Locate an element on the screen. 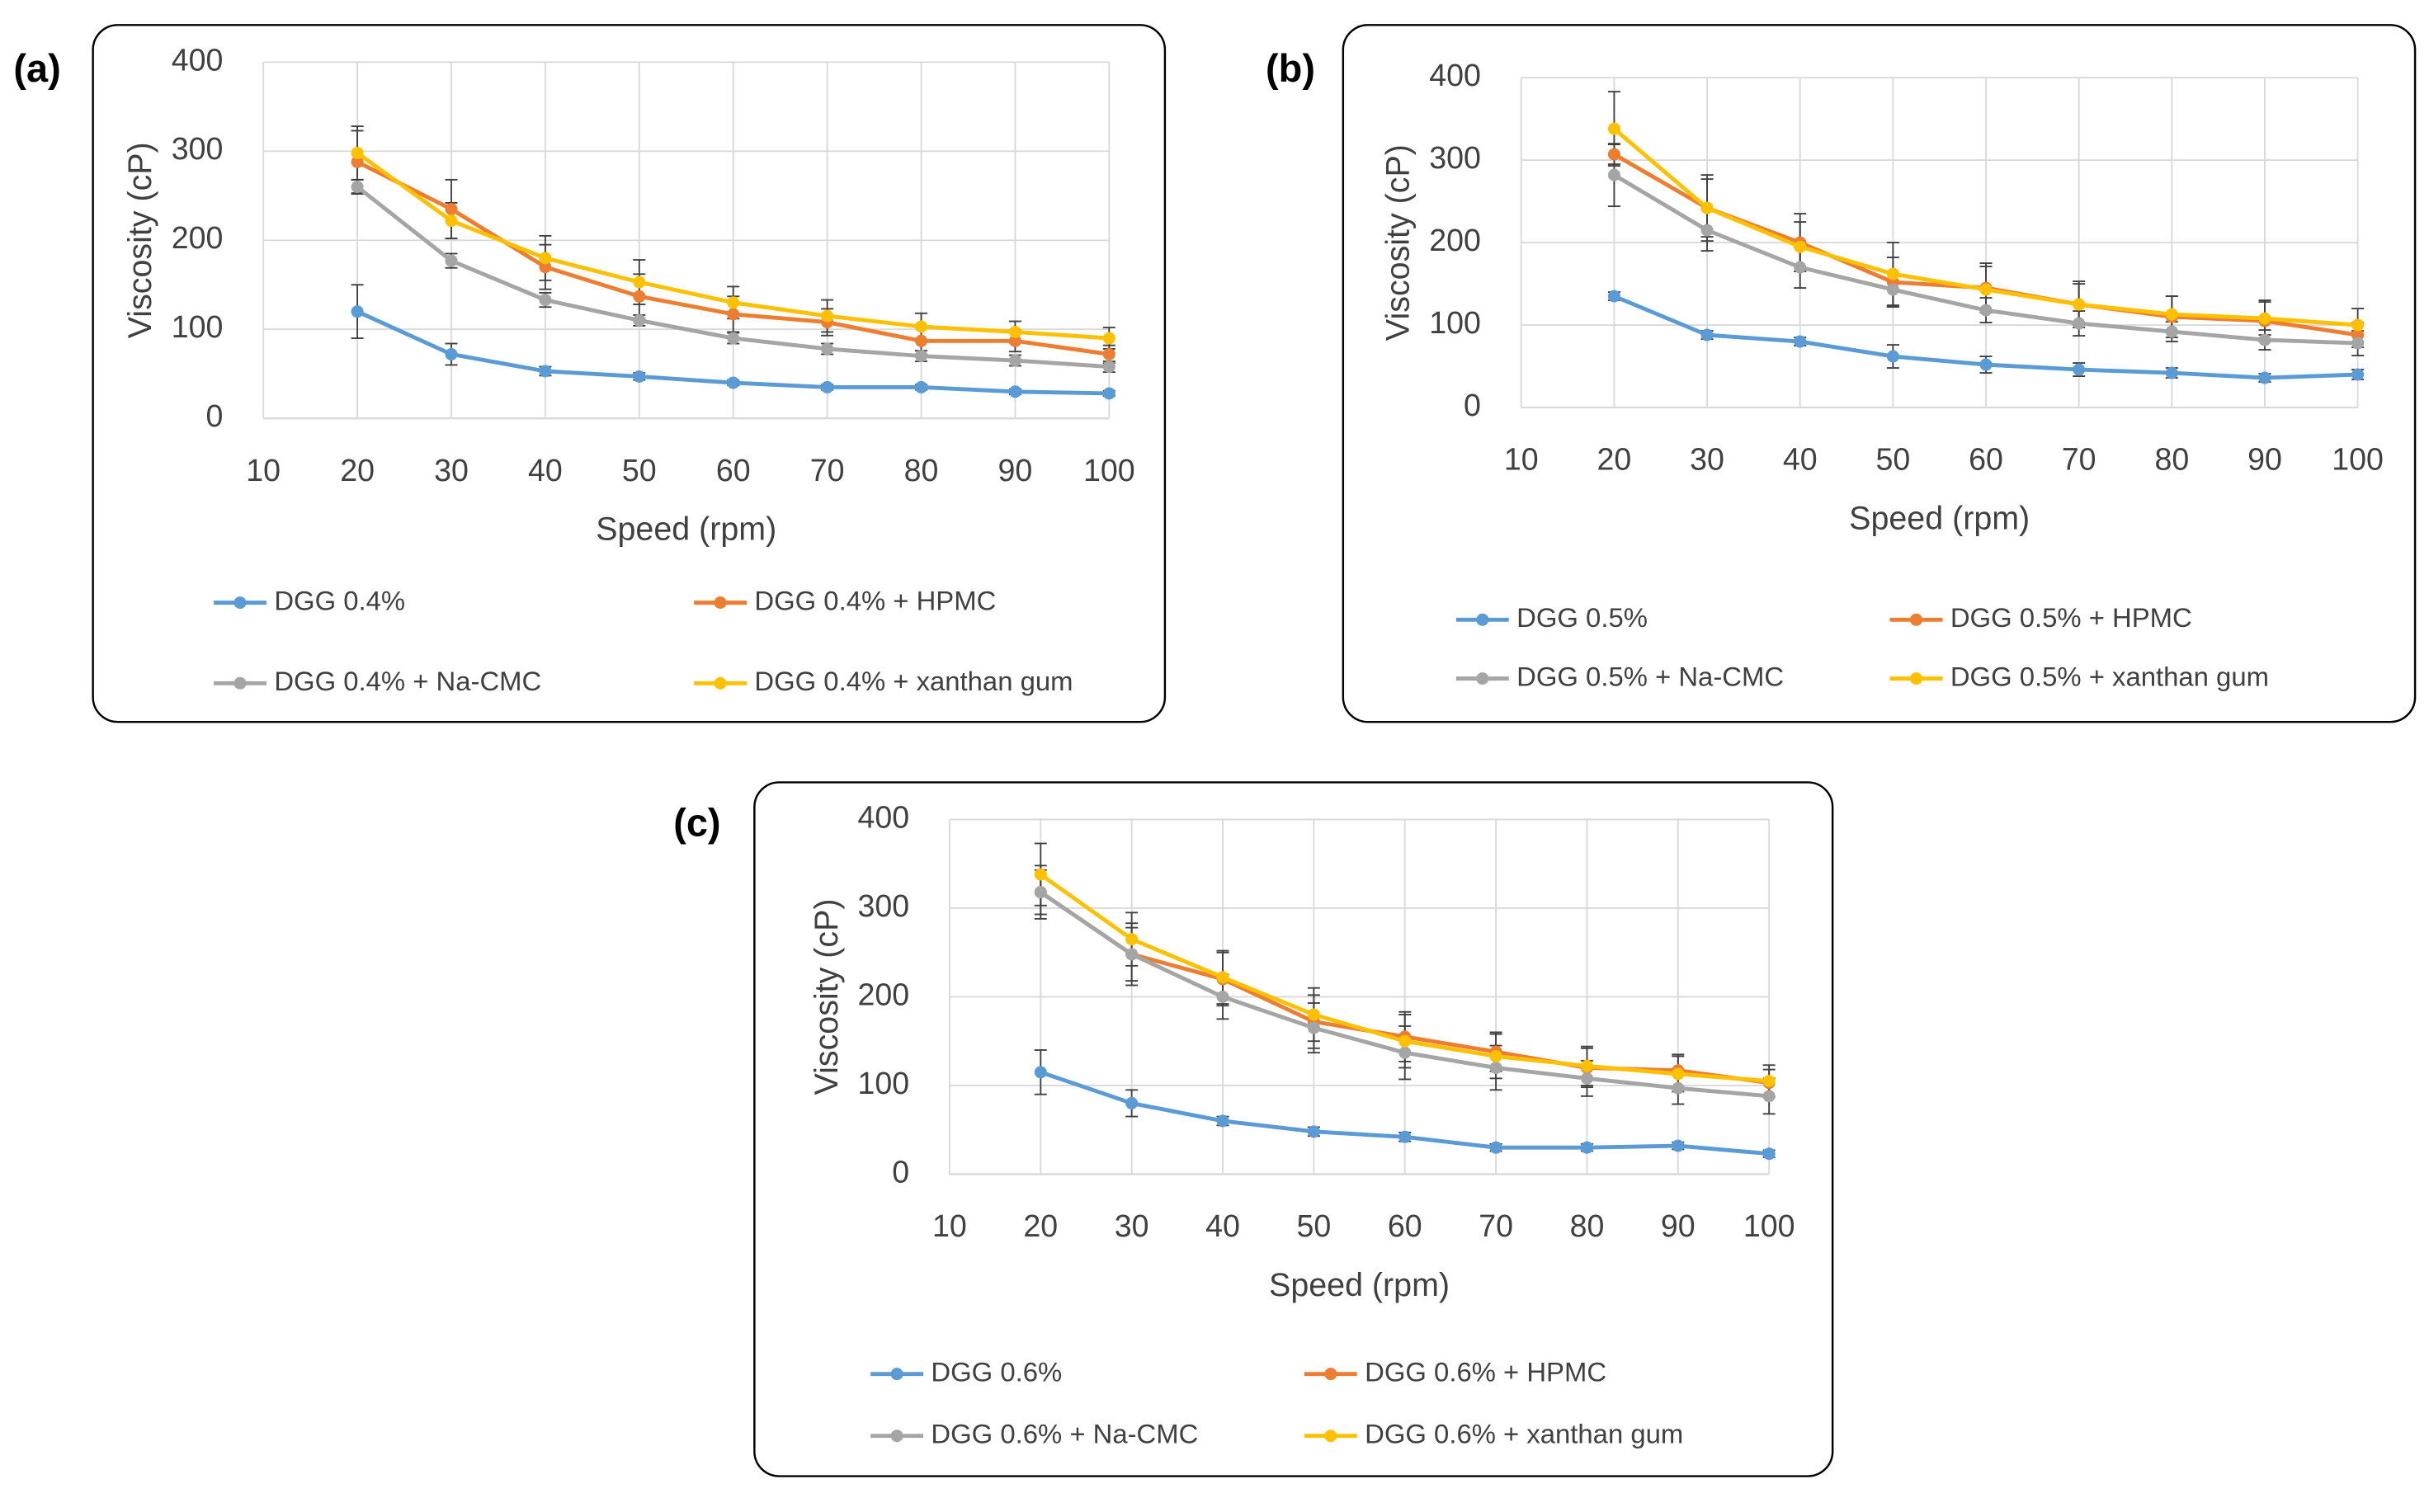  x-tick-label: 90 is located at coordinates (1678, 1225).